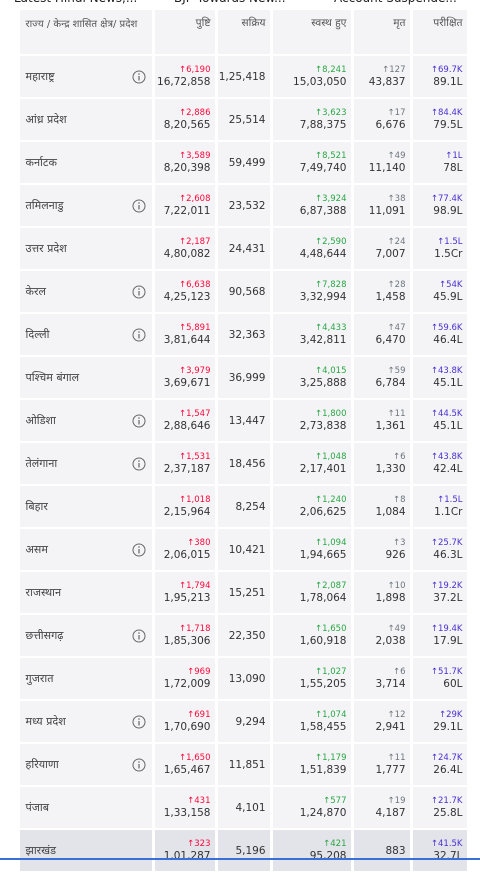 The image size is (480, 873). What do you see at coordinates (184, 678) in the screenshot?
I see `value-cell: ↑969 1,72,009` at bounding box center [184, 678].